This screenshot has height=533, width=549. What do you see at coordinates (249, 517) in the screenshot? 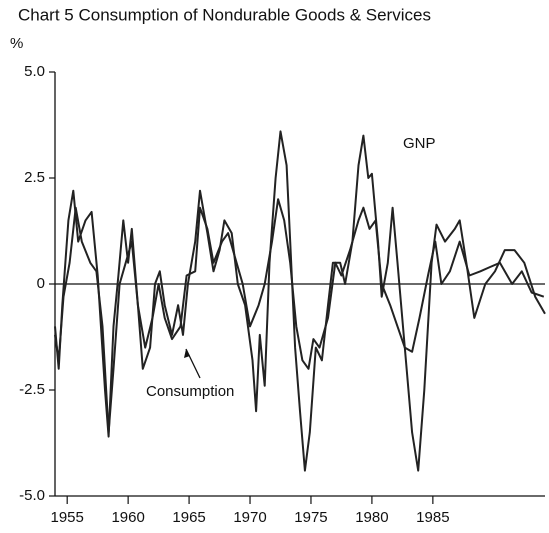
I see `x-tick-label: 1970` at bounding box center [249, 517].